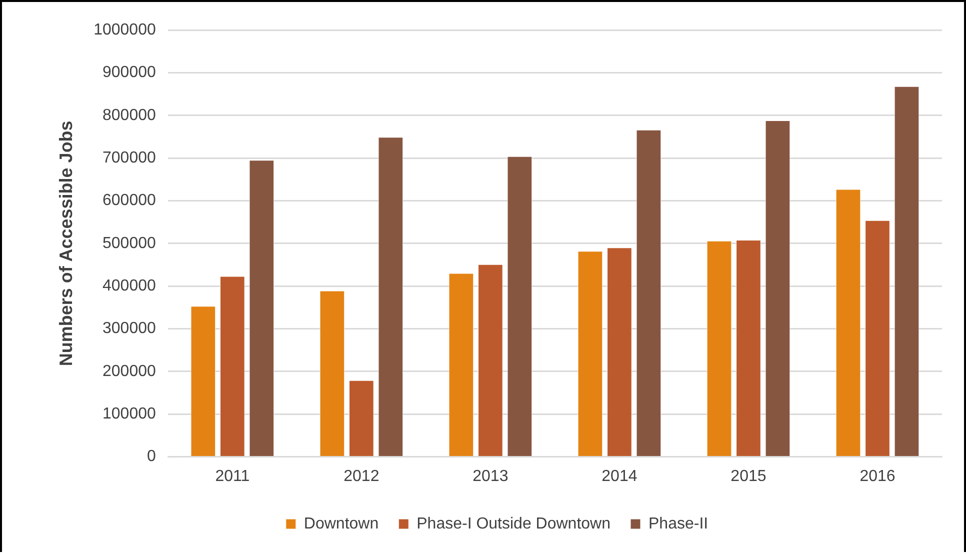 The width and height of the screenshot is (966, 554). What do you see at coordinates (129, 329) in the screenshot?
I see `y-tick-label: 300000` at bounding box center [129, 329].